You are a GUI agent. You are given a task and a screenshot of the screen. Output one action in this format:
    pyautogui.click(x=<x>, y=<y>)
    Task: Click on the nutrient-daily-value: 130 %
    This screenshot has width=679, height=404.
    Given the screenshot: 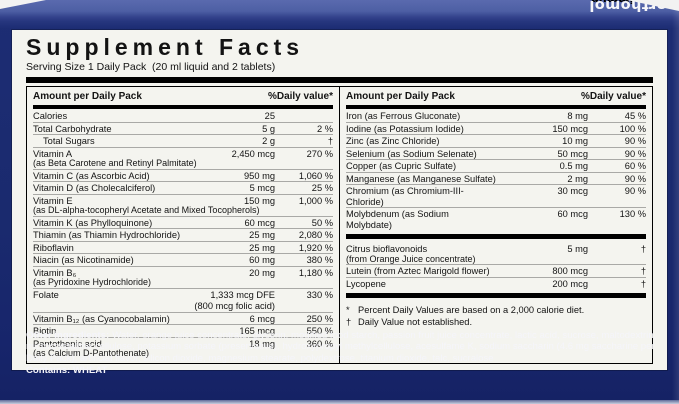 What is the action you would take?
    pyautogui.click(x=632, y=214)
    